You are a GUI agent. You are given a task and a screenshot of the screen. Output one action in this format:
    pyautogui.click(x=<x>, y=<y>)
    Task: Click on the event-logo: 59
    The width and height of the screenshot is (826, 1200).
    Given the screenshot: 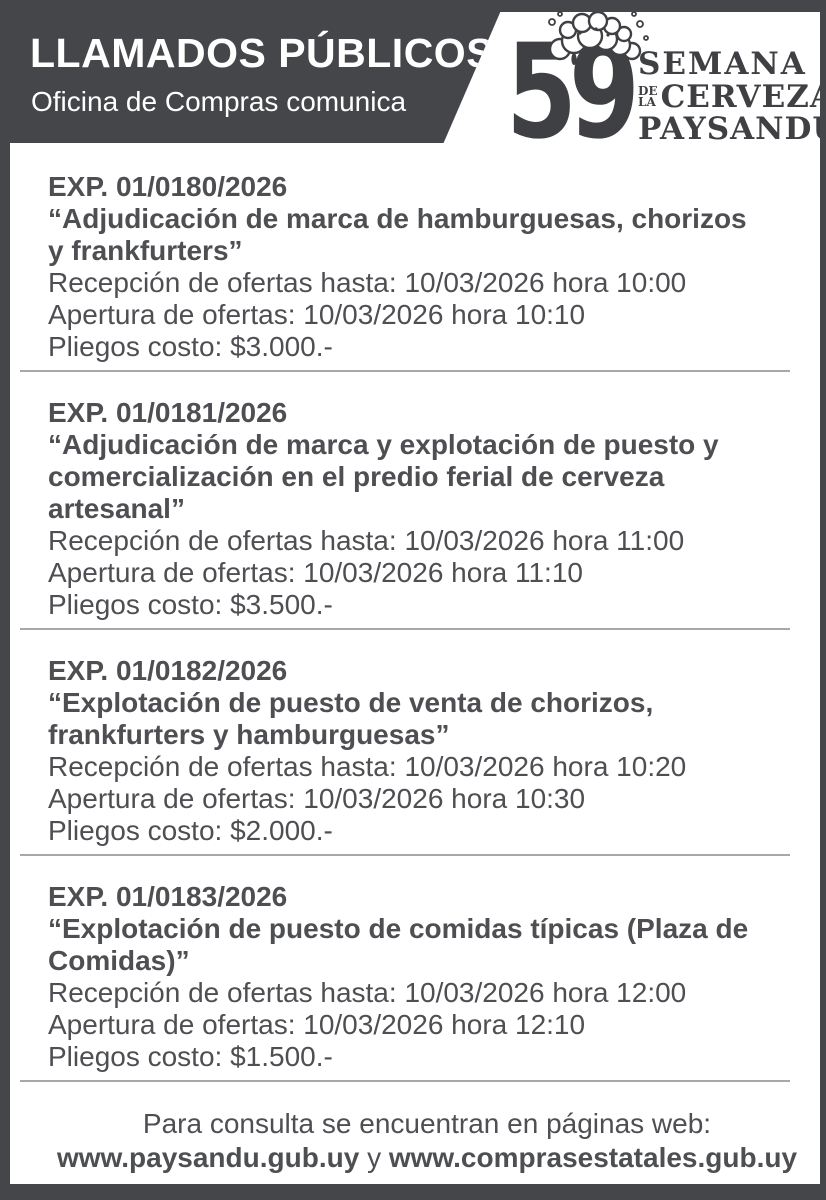 What is the action you would take?
    pyautogui.click(x=663, y=84)
    